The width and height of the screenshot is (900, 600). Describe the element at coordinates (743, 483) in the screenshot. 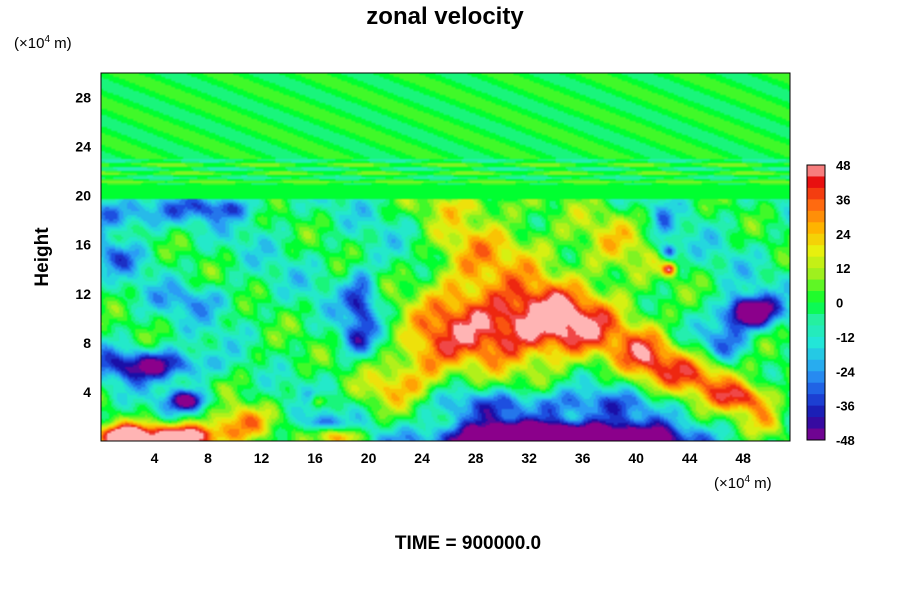

I see `x-unit-label: (×104 m)` at that location.